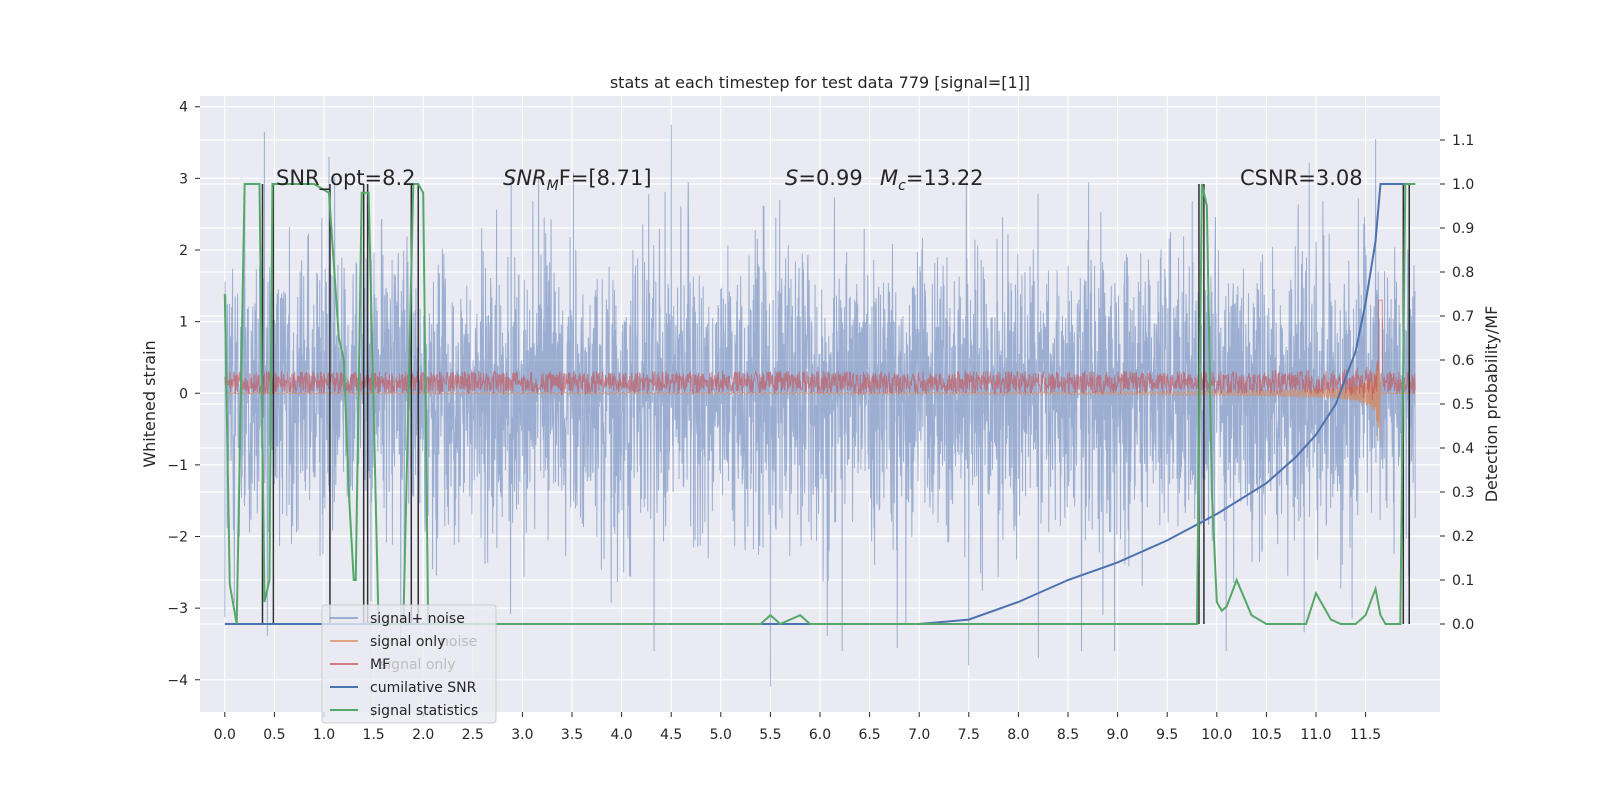 This screenshot has height=800, width=1600. What do you see at coordinates (274, 735) in the screenshot?
I see `x-tick-label-1: 0.5` at bounding box center [274, 735].